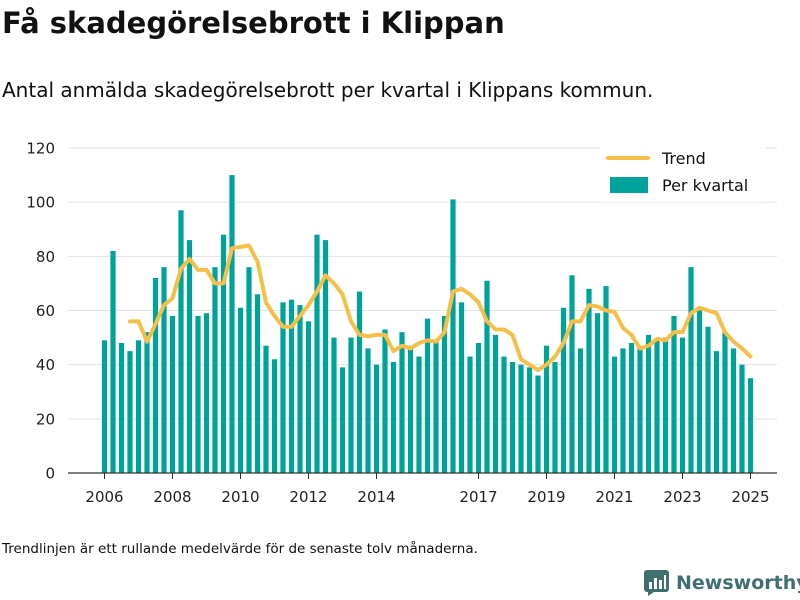 Image resolution: width=800 pixels, height=600 pixels. I want to click on legend-trend-label: Trend, so click(683, 158).